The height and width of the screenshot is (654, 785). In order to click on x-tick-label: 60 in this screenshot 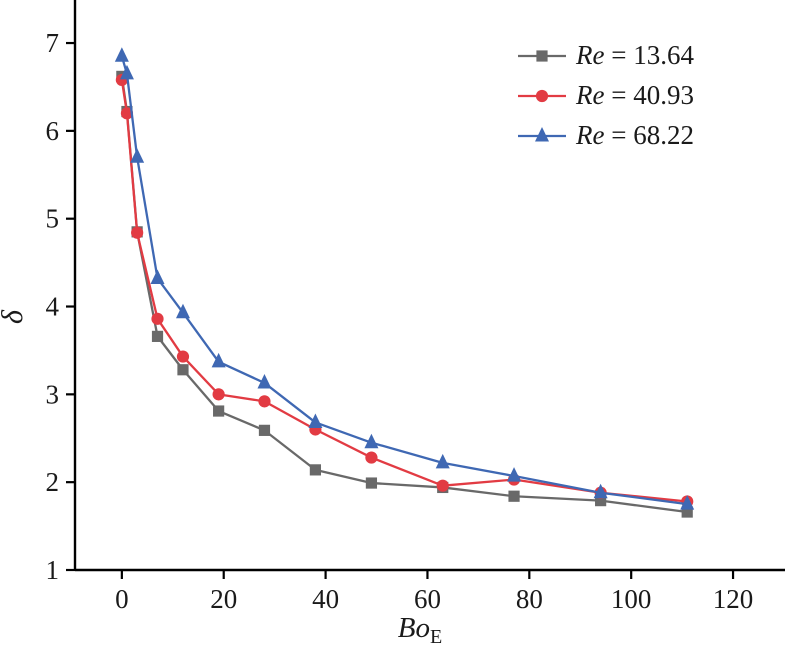, I will do `click(427, 599)`.